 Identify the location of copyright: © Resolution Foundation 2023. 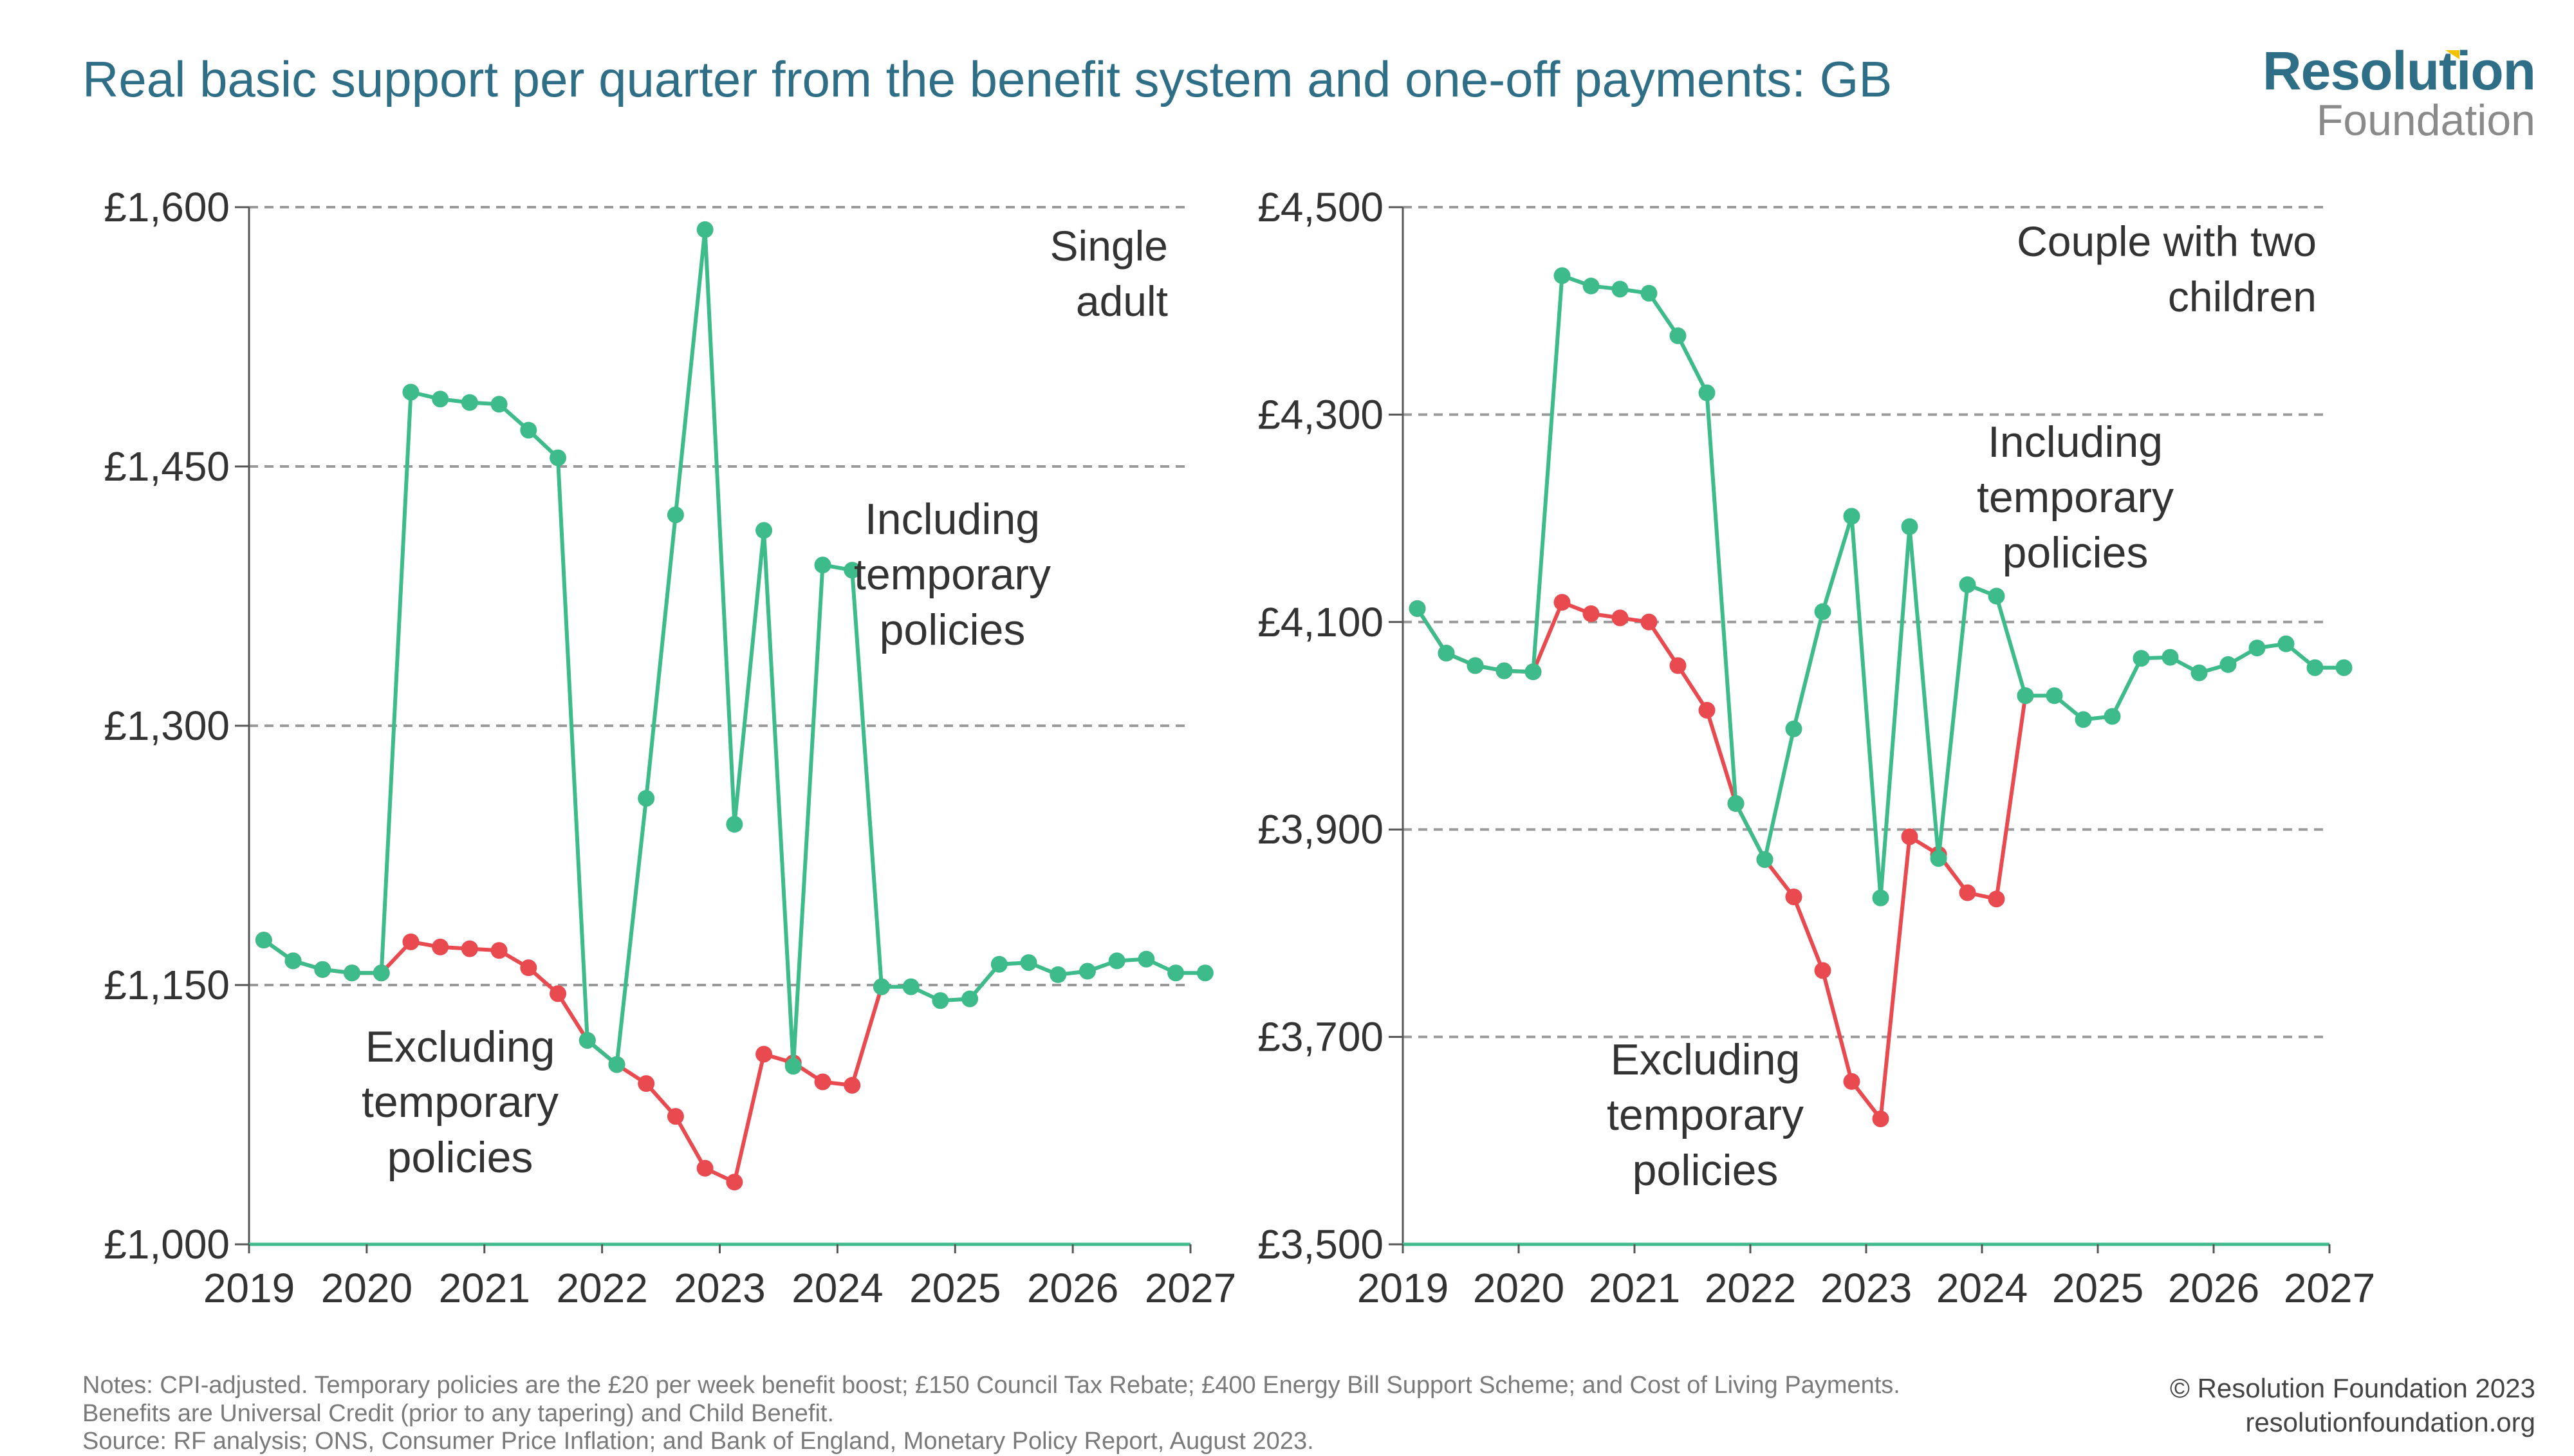
(2352, 1388).